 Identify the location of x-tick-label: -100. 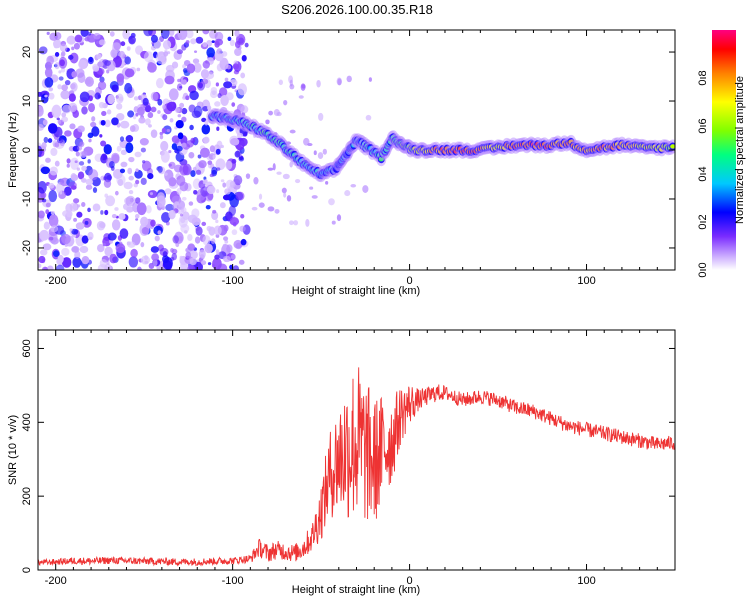
(233, 281).